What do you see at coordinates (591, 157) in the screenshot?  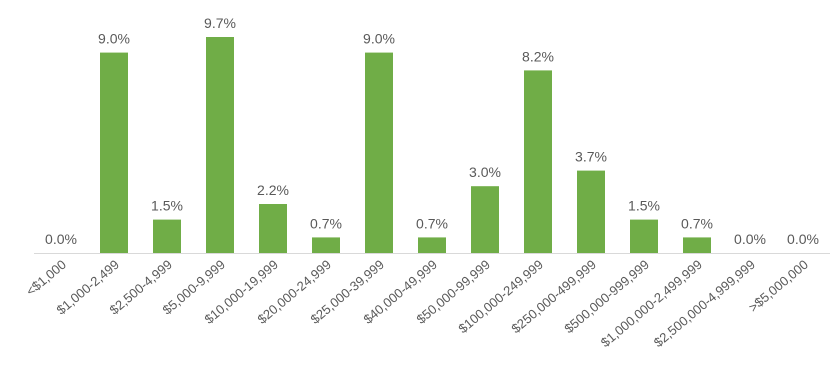 I see `data-label: 3.7%` at bounding box center [591, 157].